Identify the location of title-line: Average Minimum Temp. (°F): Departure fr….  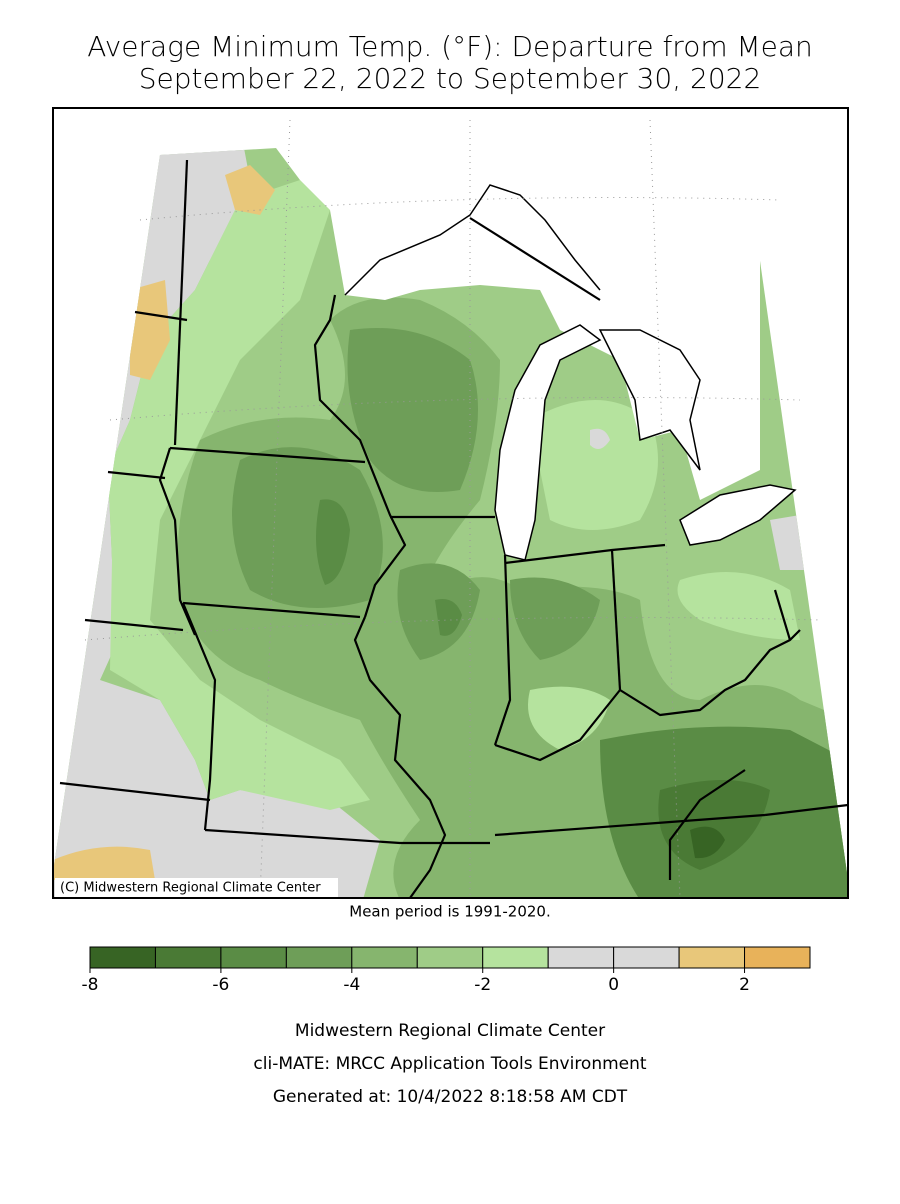
(450, 46).